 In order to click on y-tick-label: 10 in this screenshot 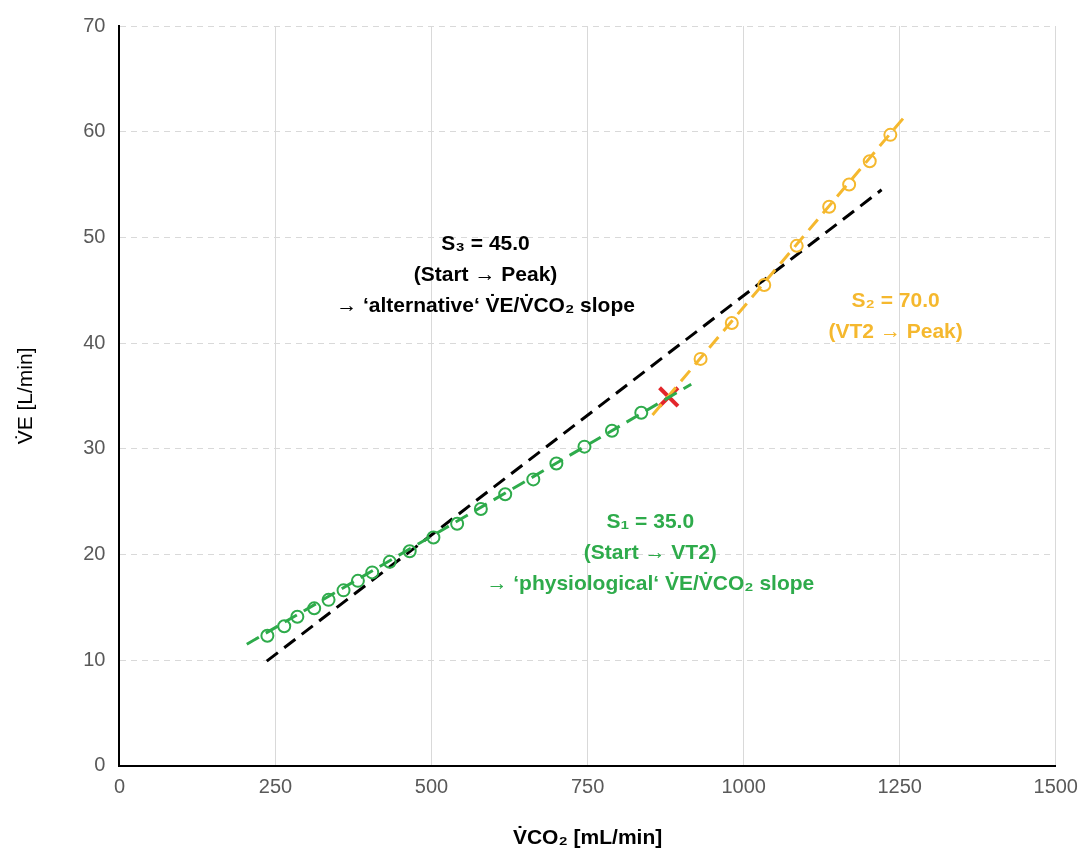, I will do `click(94, 658)`.